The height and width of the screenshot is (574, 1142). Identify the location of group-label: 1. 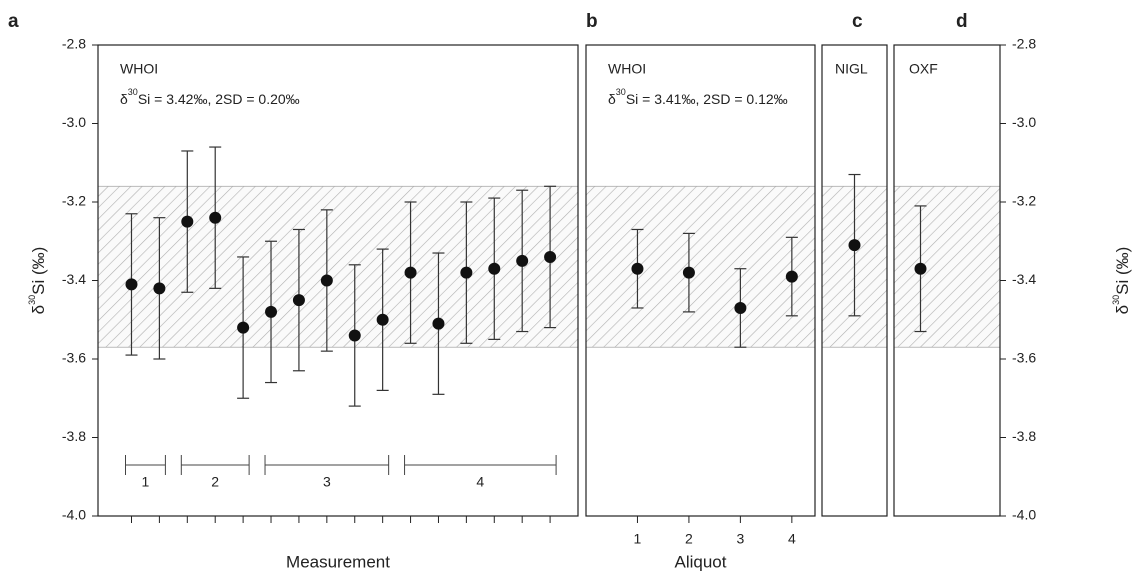
(146, 482).